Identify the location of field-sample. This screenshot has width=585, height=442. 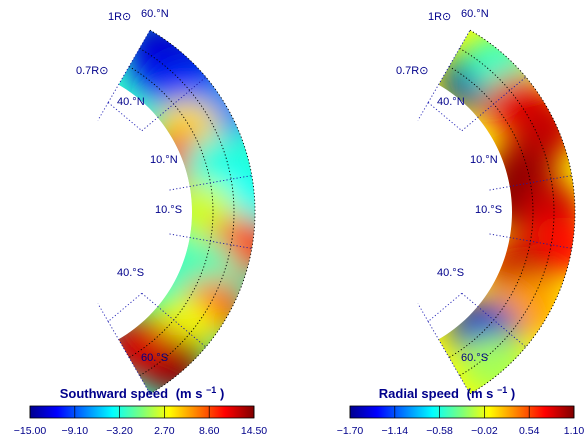
(145, 346).